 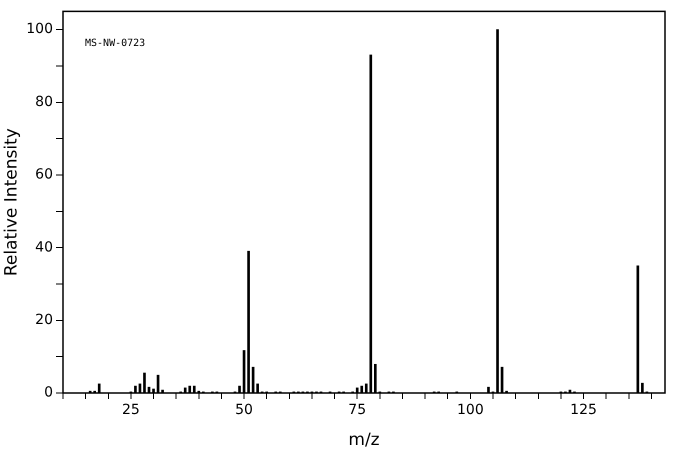 I want to click on y-tick-label: 60, so click(x=44, y=174).